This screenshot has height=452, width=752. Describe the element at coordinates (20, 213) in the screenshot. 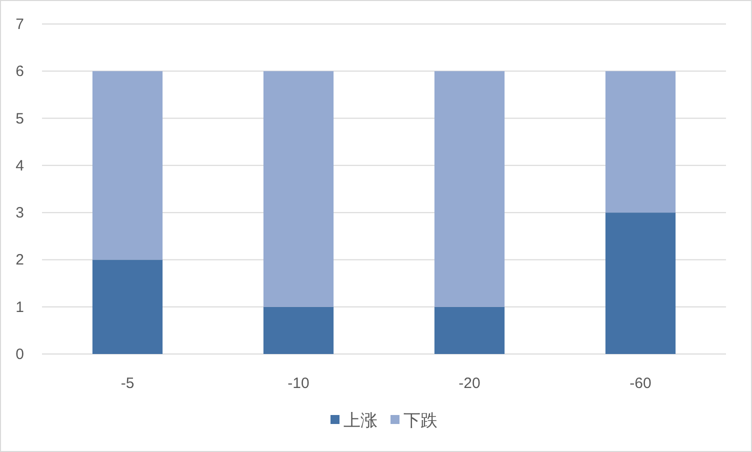

I see `y-tick-label: 3` at that location.